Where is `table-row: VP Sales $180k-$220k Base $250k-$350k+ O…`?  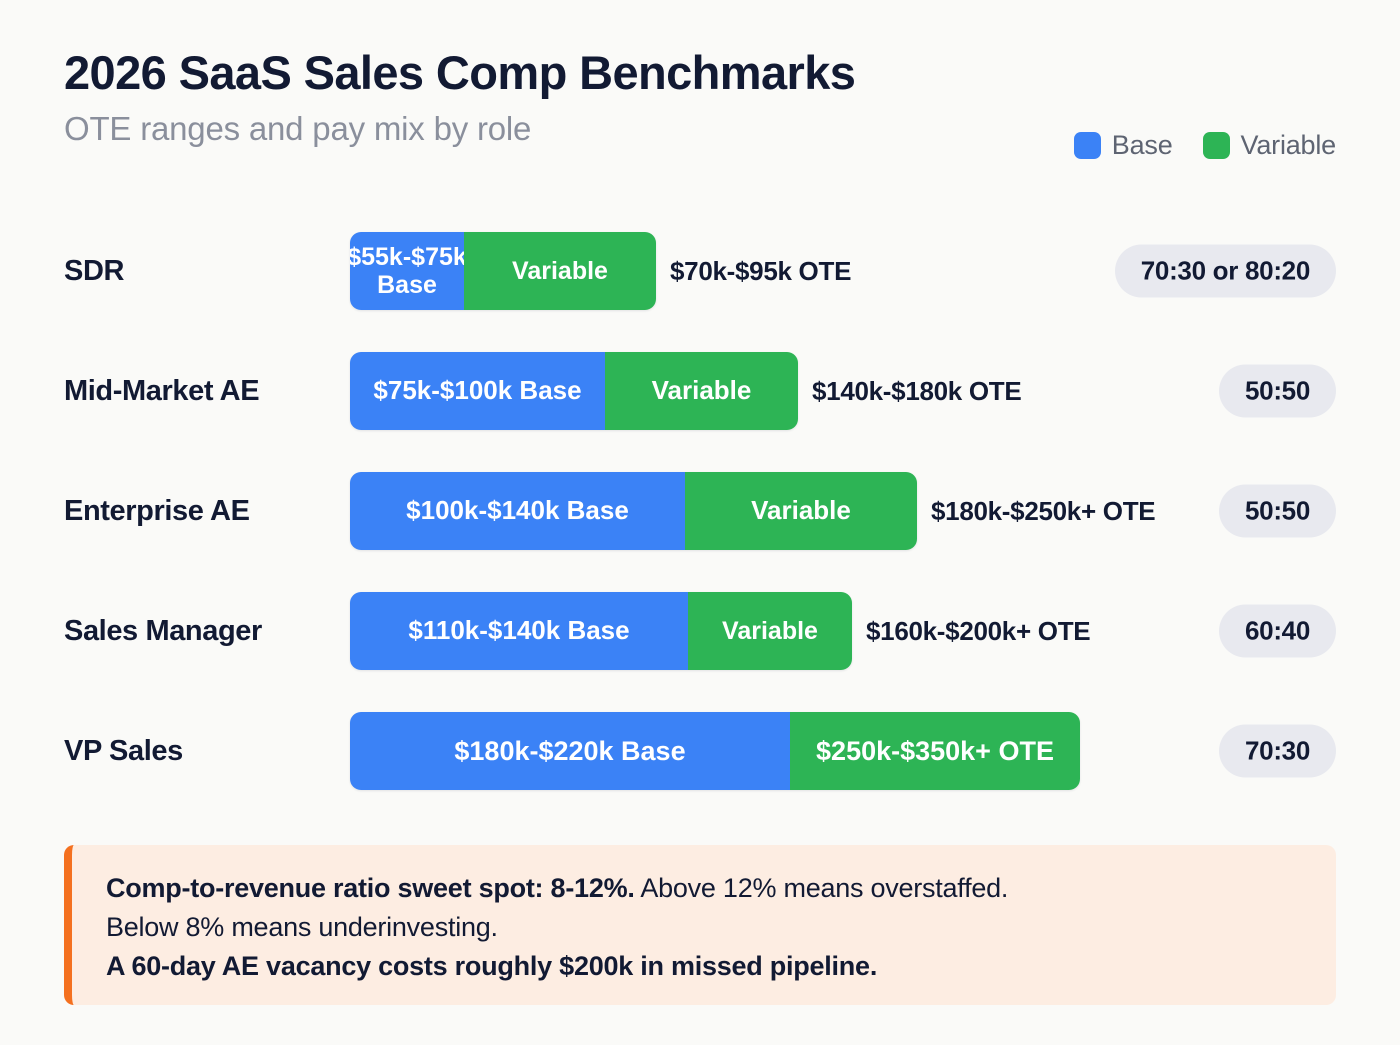
table-row: VP Sales $180k-$220k Base $250k-$350k+ O… is located at coordinates (700, 751).